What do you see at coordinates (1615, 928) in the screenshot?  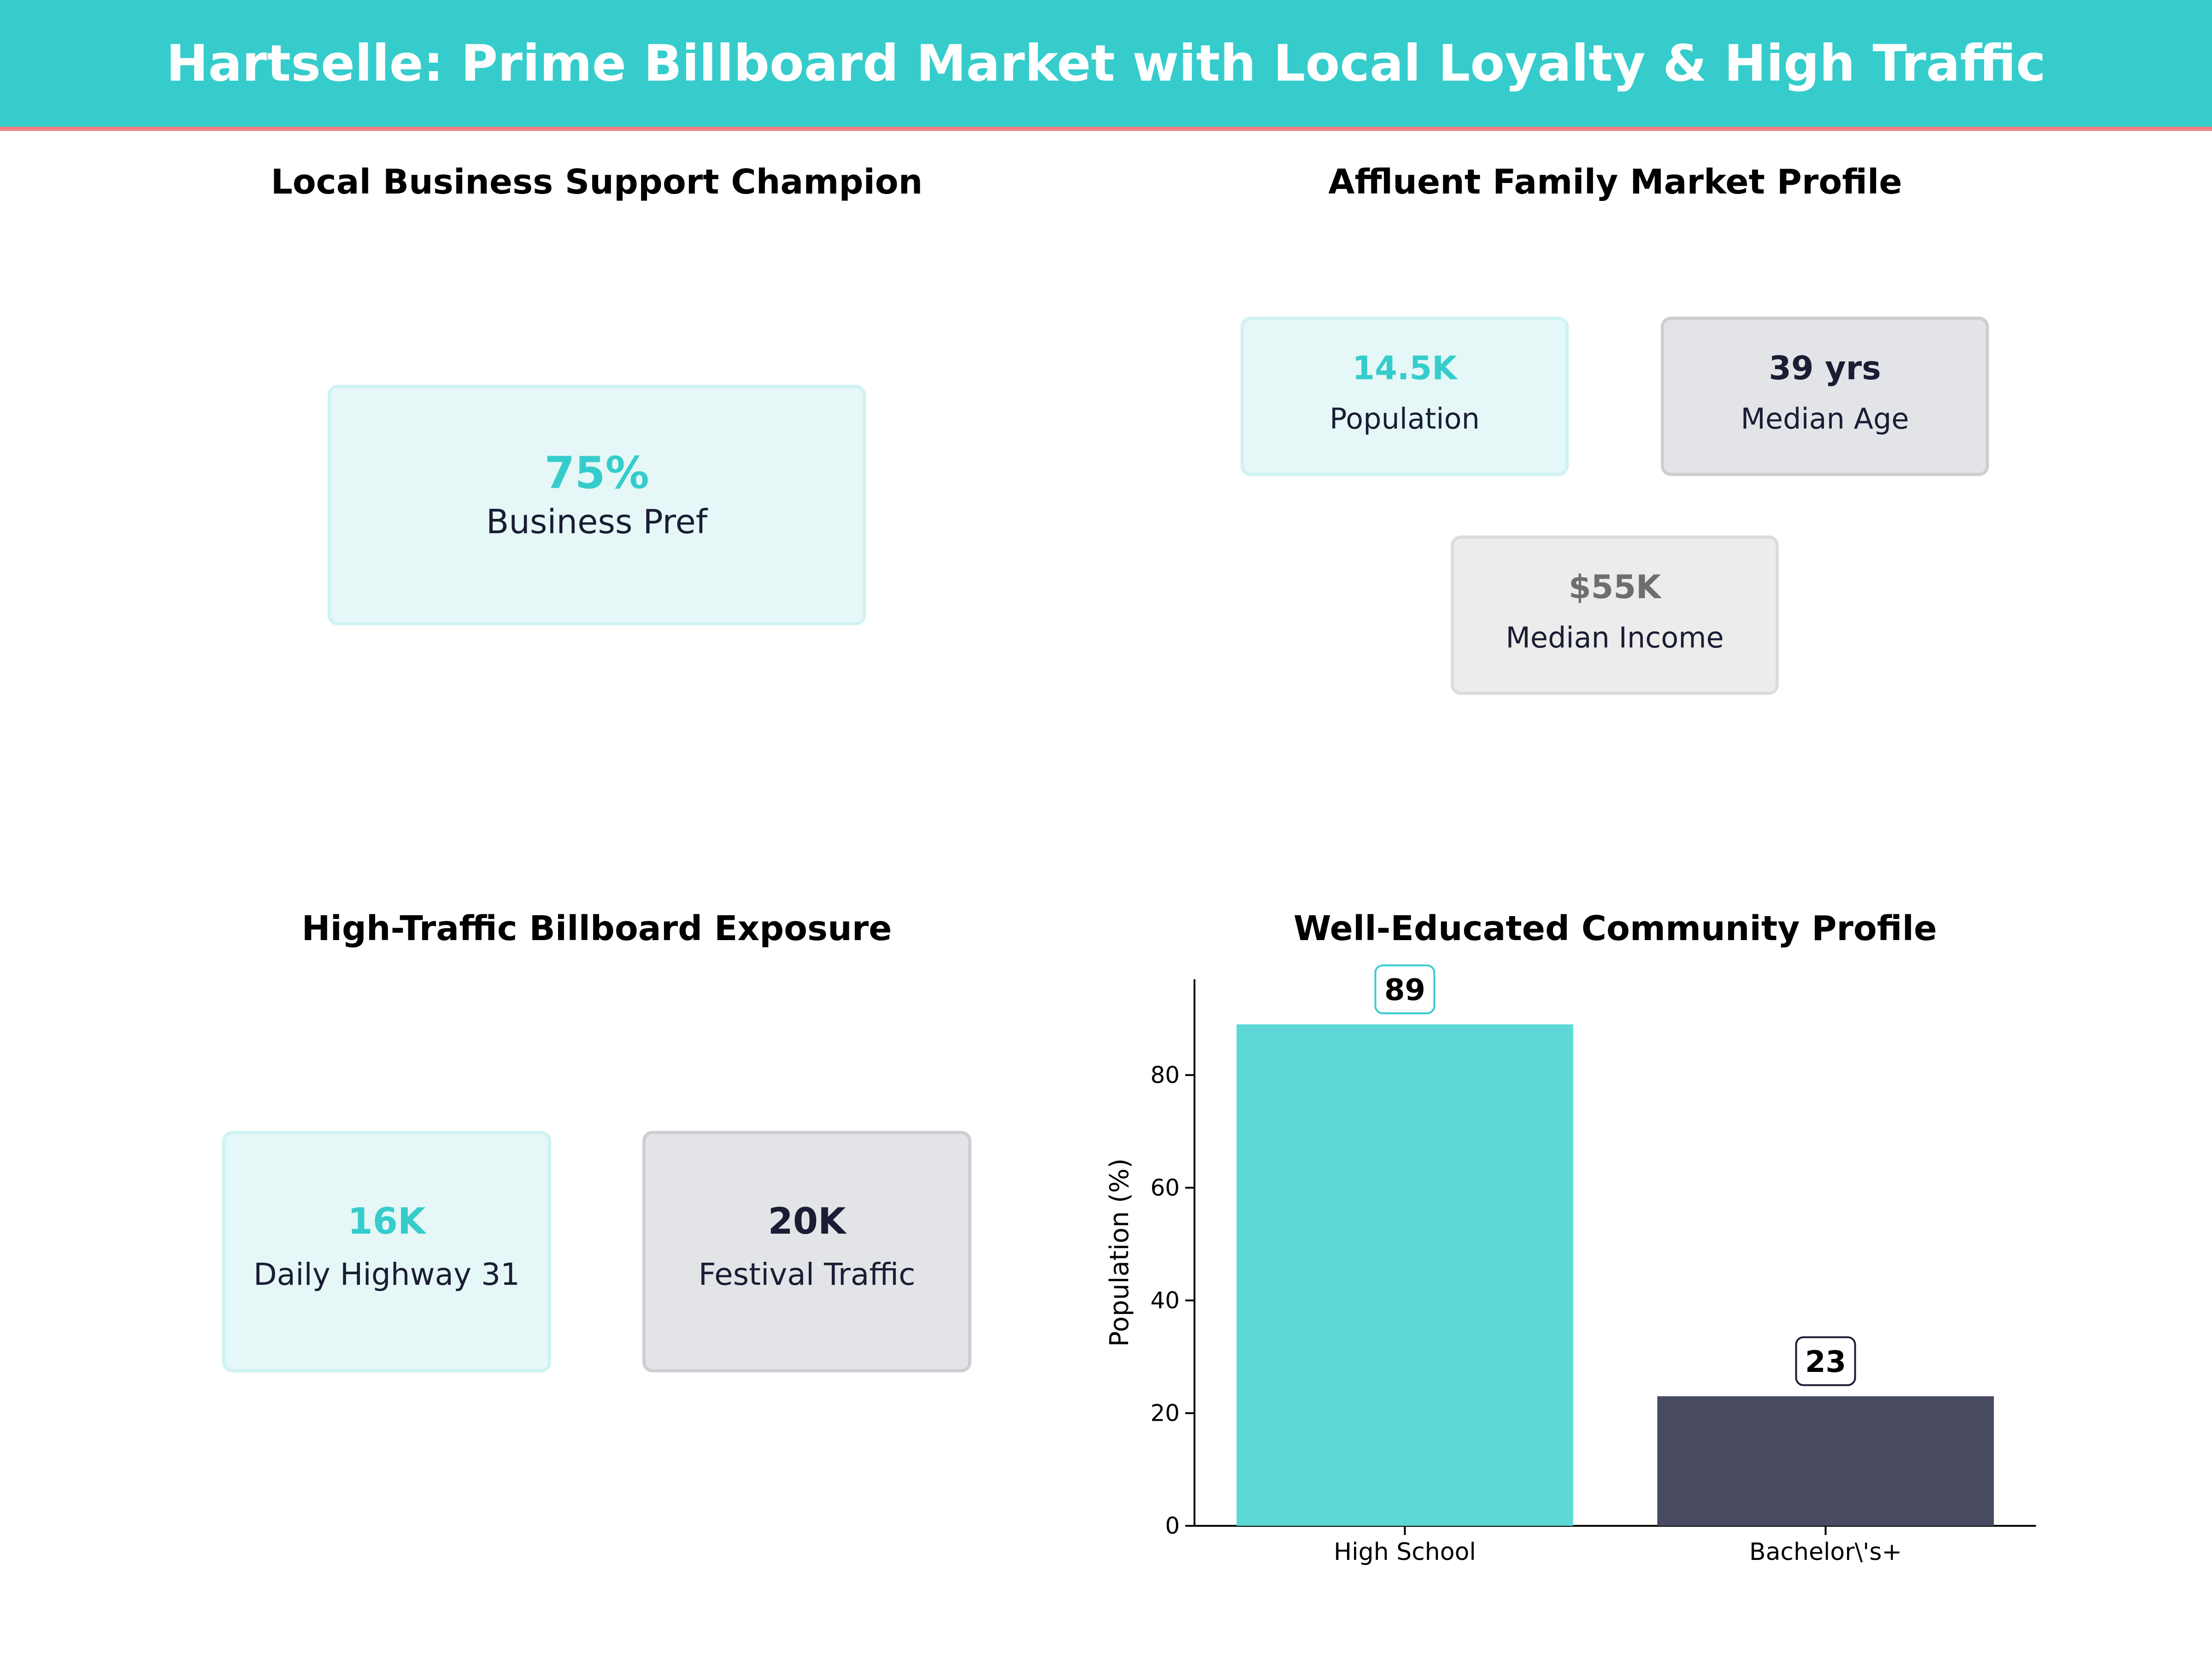 I see `education-panel-title: Well-Educated Community Profile` at bounding box center [1615, 928].